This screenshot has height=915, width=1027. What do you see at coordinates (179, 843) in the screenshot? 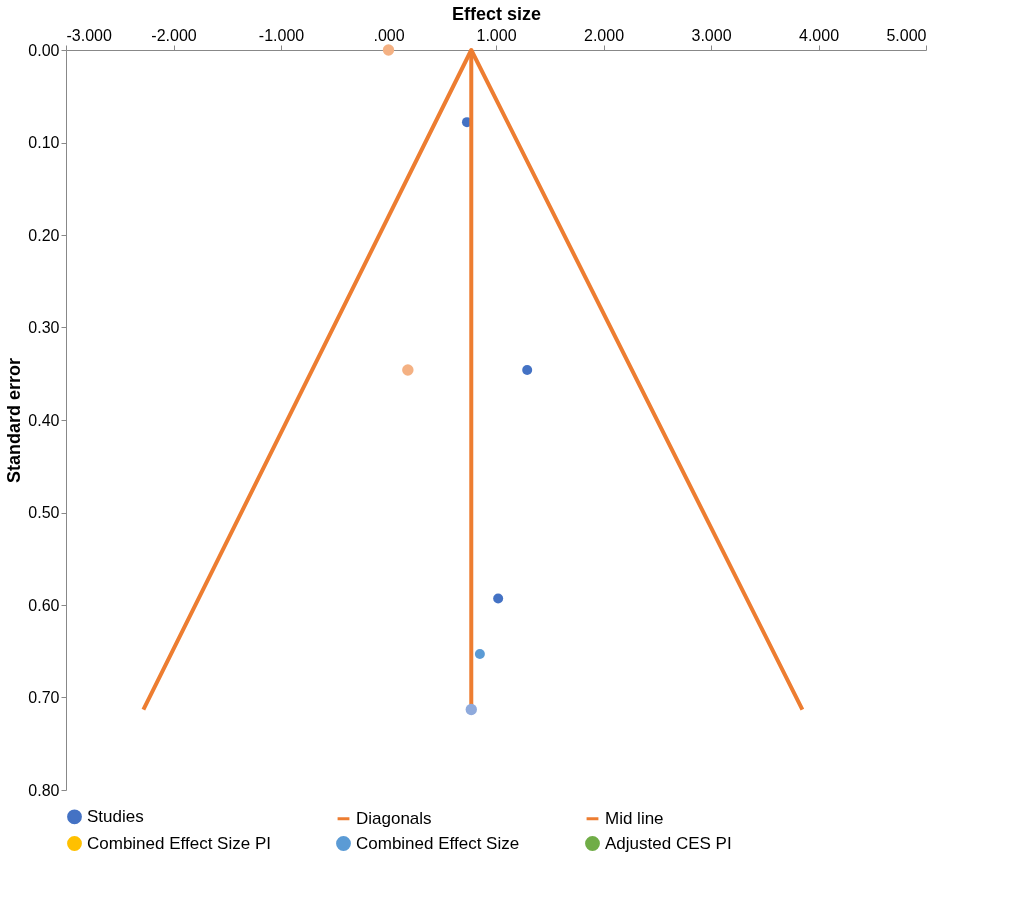
I see `legend-label: Combined Effect Size PI` at bounding box center [179, 843].